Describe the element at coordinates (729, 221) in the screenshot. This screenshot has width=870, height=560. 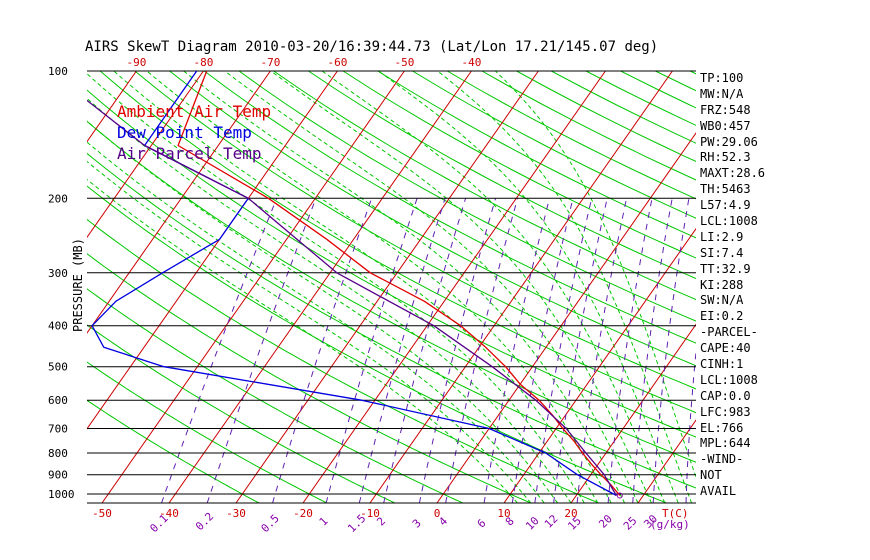
I see `sounding-index: LCL:1008` at that location.